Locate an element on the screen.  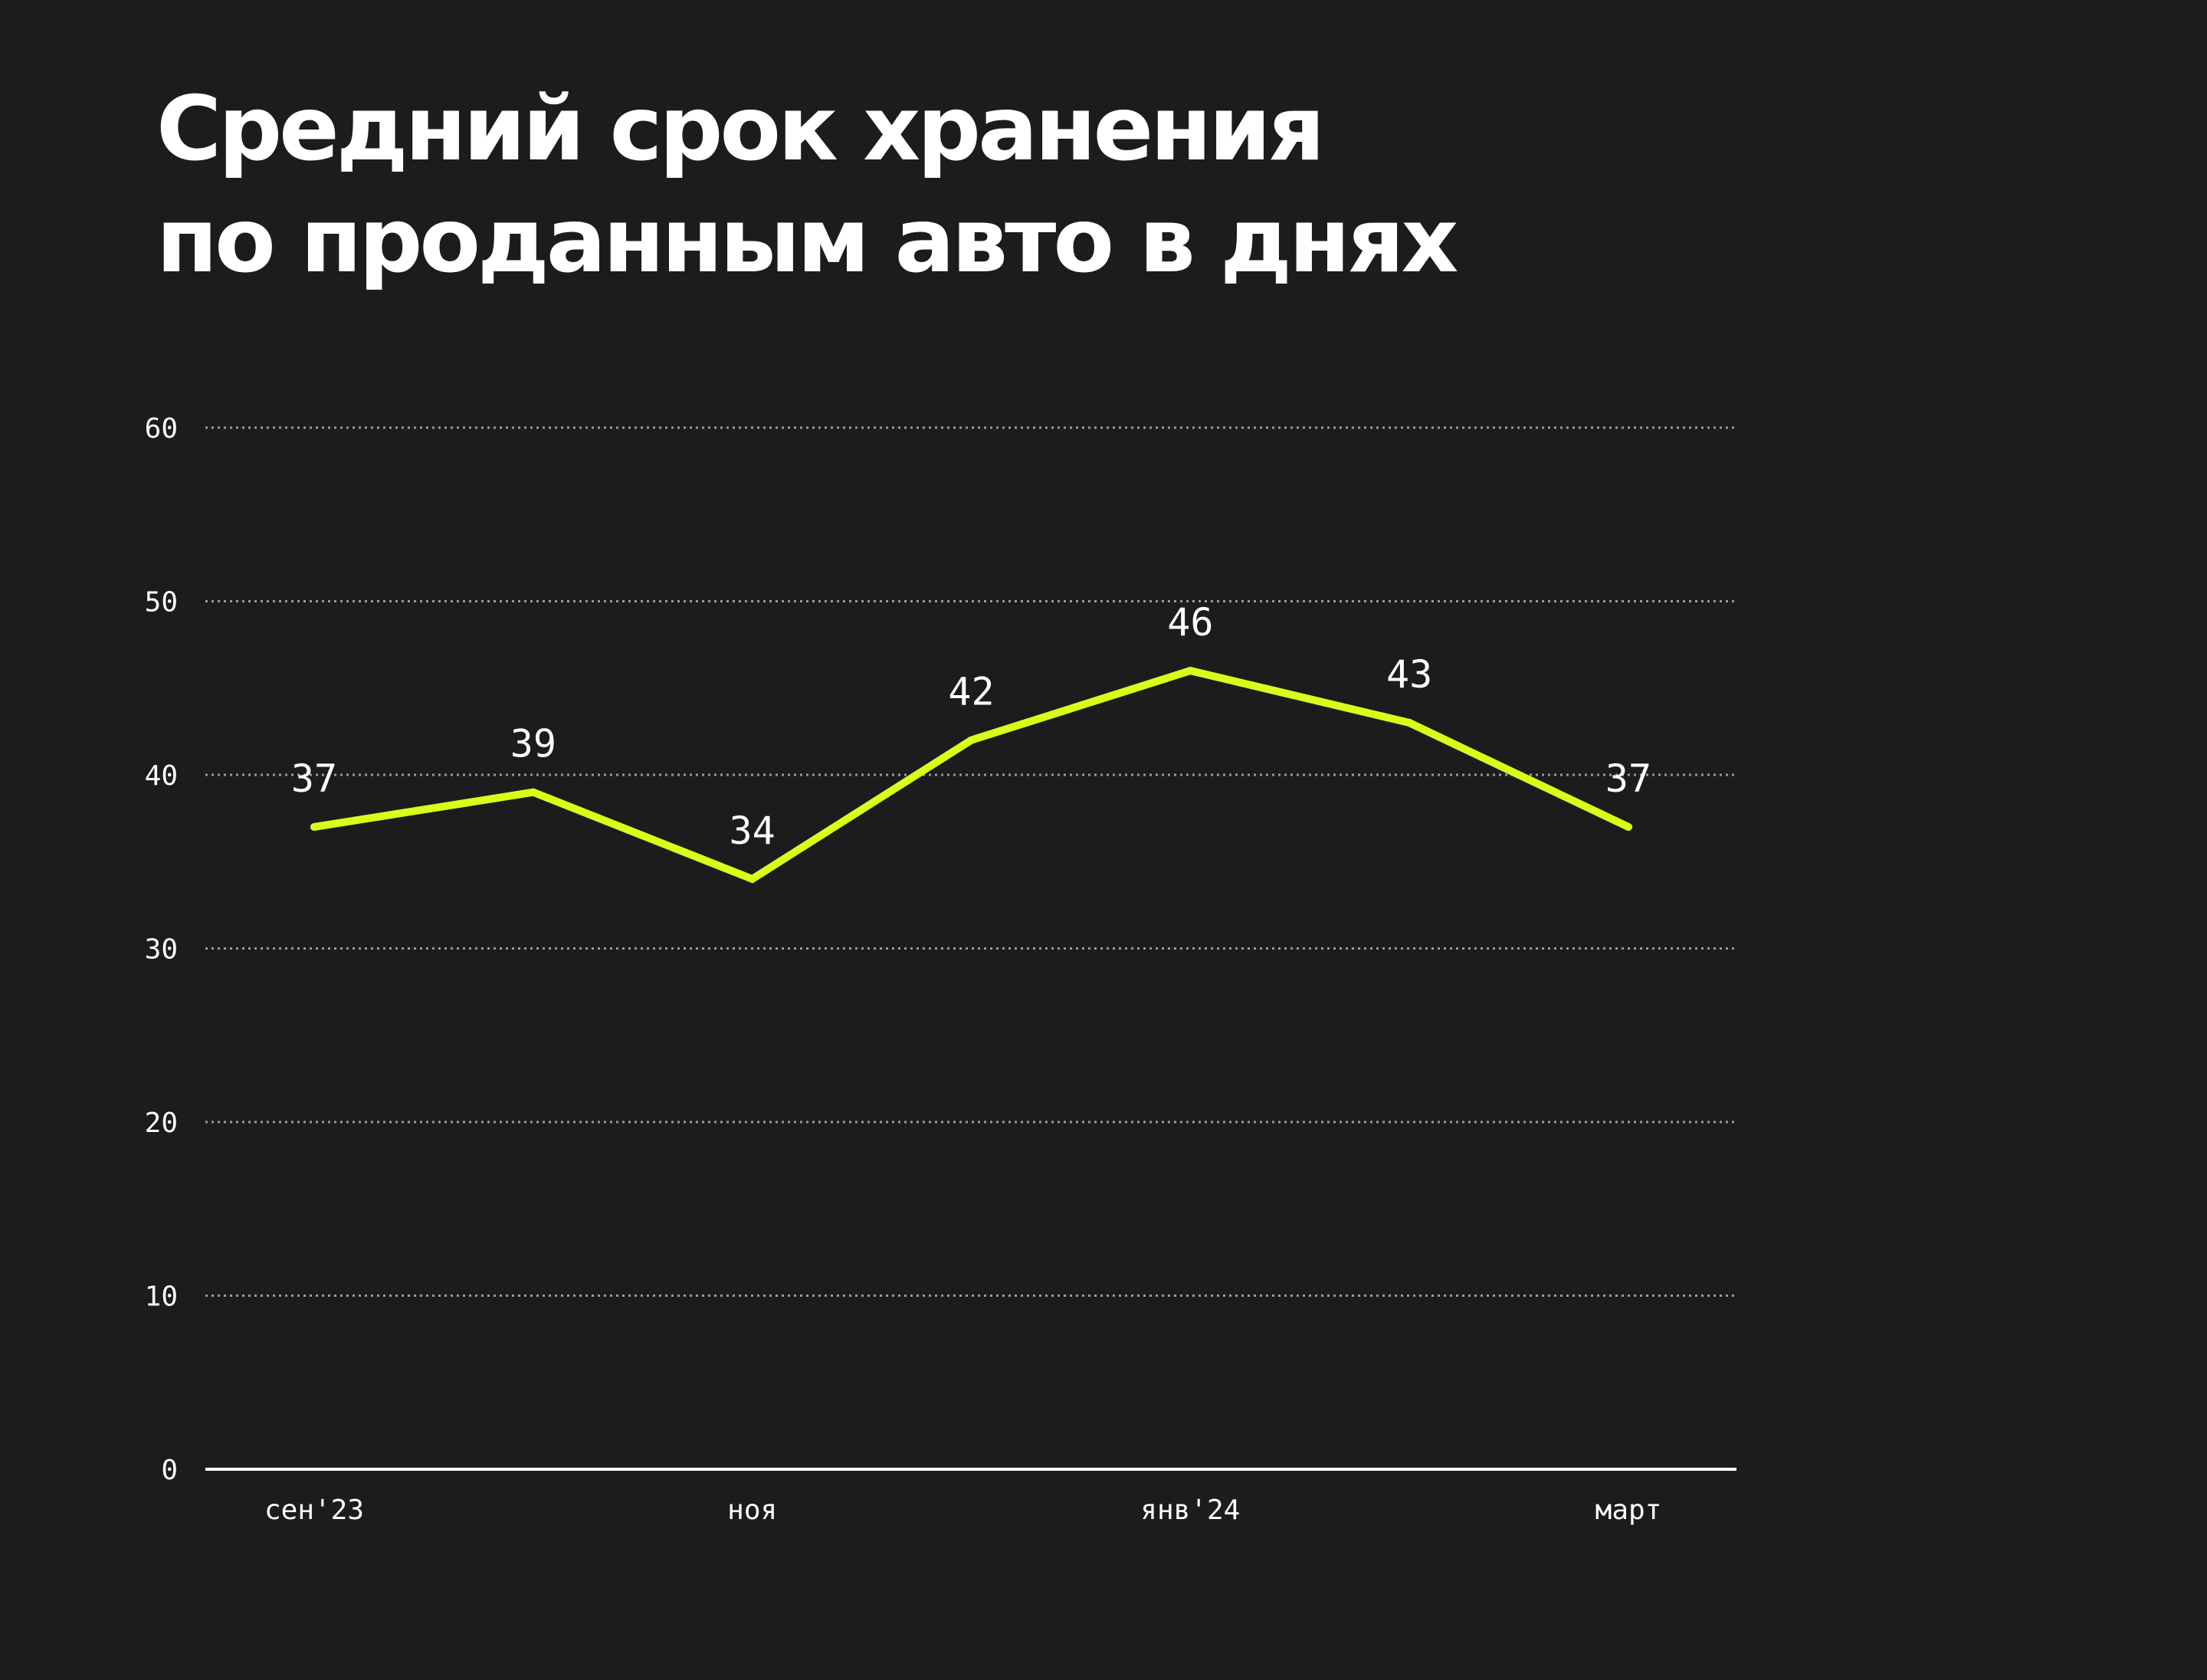
data-label: 42 is located at coordinates (971, 692).